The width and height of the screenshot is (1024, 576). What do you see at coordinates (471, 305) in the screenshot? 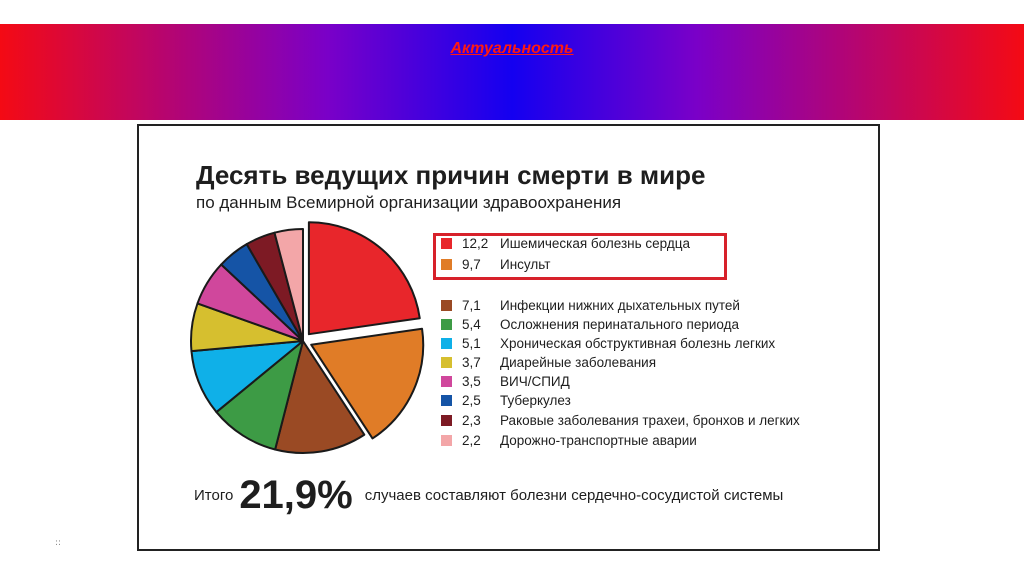
I see `legend-value: 7,1` at bounding box center [471, 305].